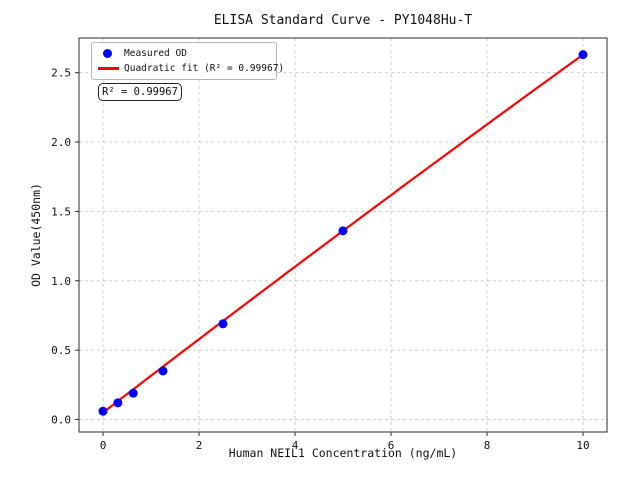 The height and width of the screenshot is (480, 640). I want to click on legend-item-measured-od: Measured OD, so click(184, 53).